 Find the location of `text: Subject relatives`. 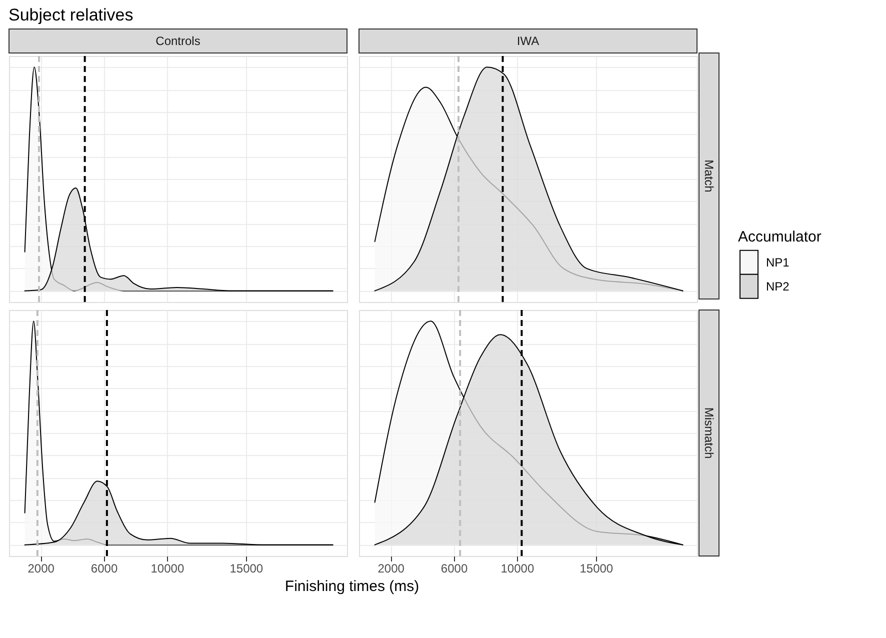

text: Subject relatives is located at coordinates (71, 15).